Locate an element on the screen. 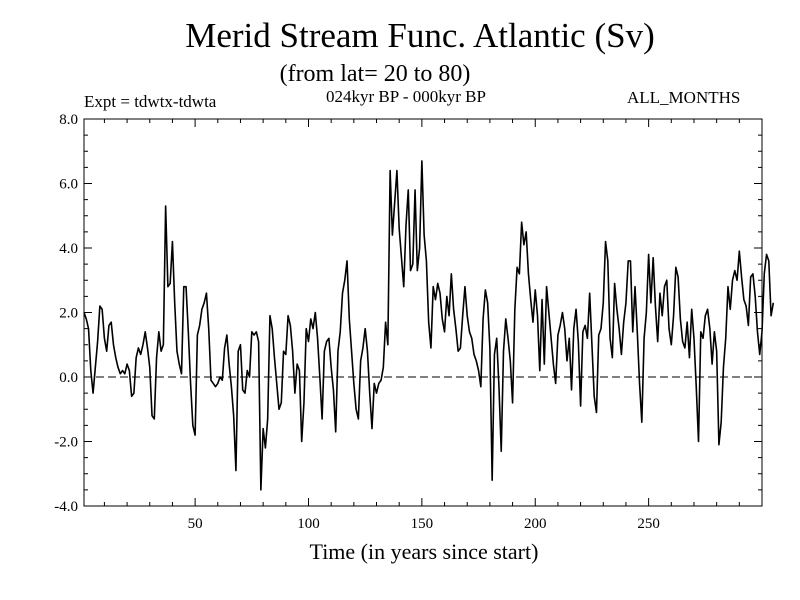 This screenshot has width=800, height=600. months-label: ALL_MONTHS is located at coordinates (684, 97).